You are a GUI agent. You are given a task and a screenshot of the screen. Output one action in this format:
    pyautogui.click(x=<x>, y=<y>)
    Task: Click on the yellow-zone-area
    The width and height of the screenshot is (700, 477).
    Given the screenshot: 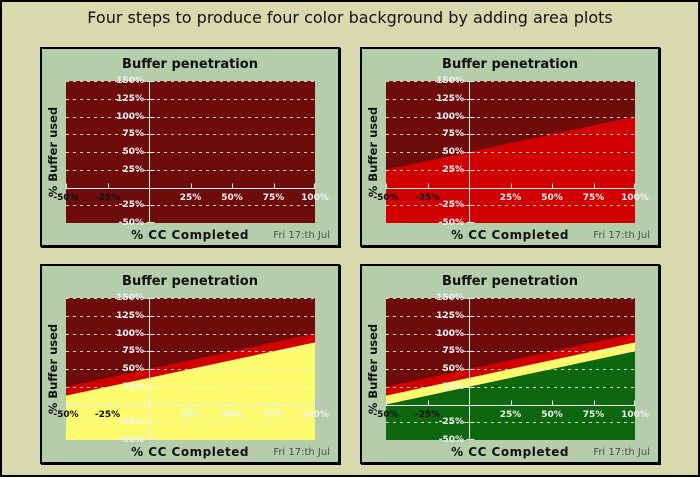 What is the action you would take?
    pyautogui.click(x=190, y=391)
    